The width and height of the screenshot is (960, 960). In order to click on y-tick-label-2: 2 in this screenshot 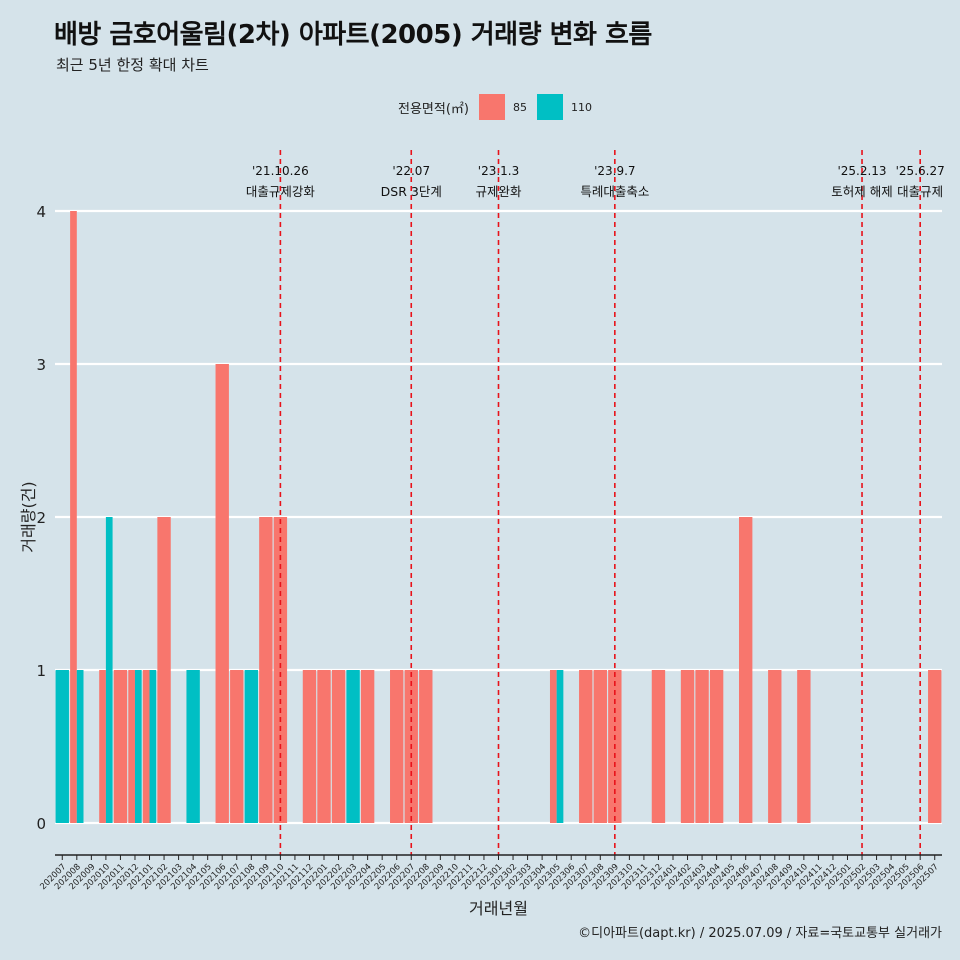, I will do `click(41, 518)`.